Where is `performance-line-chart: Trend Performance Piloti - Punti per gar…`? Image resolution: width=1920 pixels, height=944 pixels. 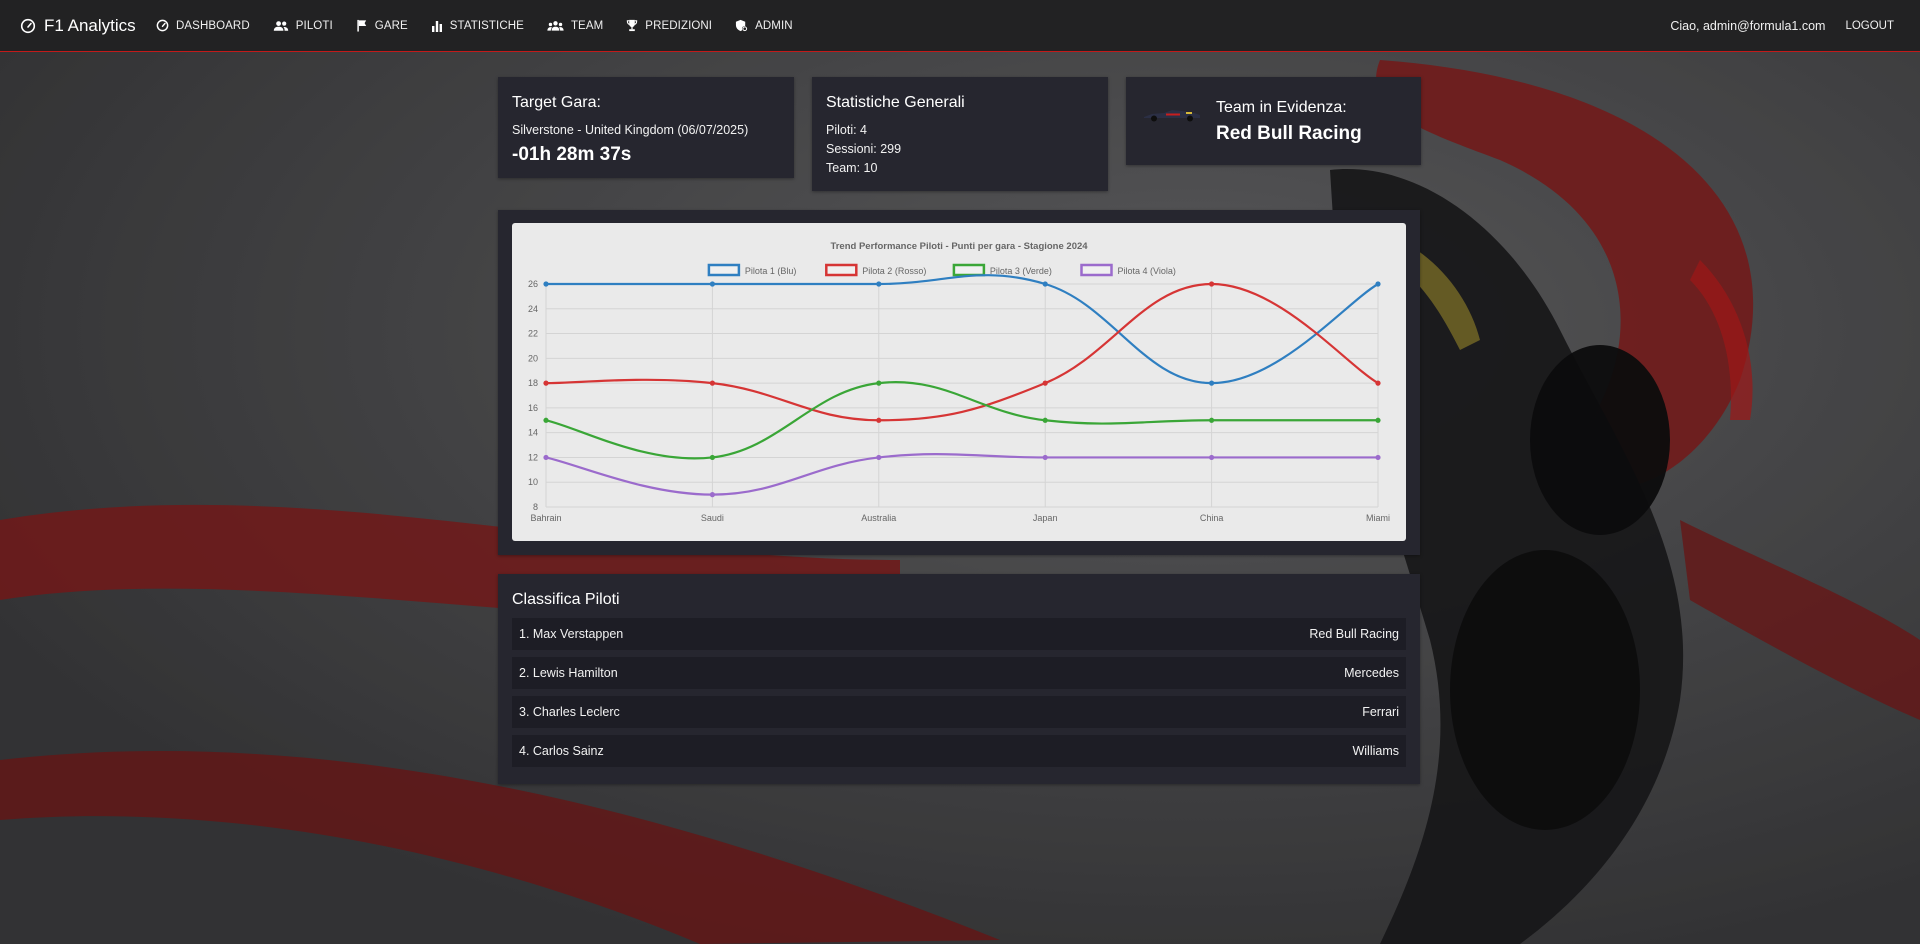 performance-line-chart: Trend Performance Piloti - Punti per gar… is located at coordinates (959, 382).